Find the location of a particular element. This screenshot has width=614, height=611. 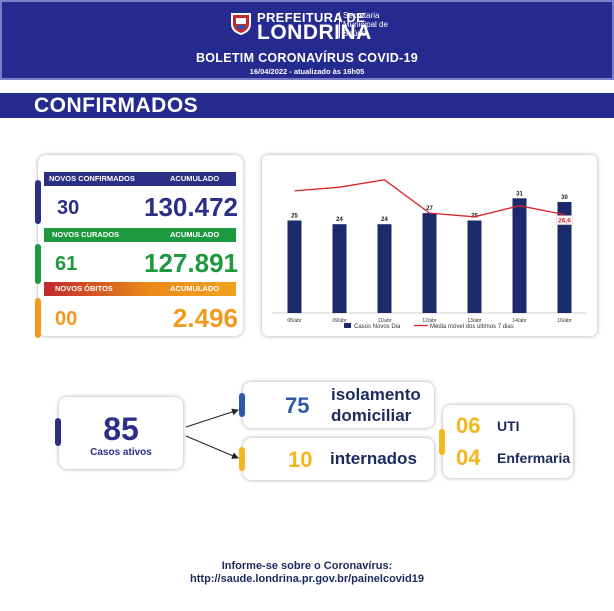

curados-header is located at coordinates (140, 235).